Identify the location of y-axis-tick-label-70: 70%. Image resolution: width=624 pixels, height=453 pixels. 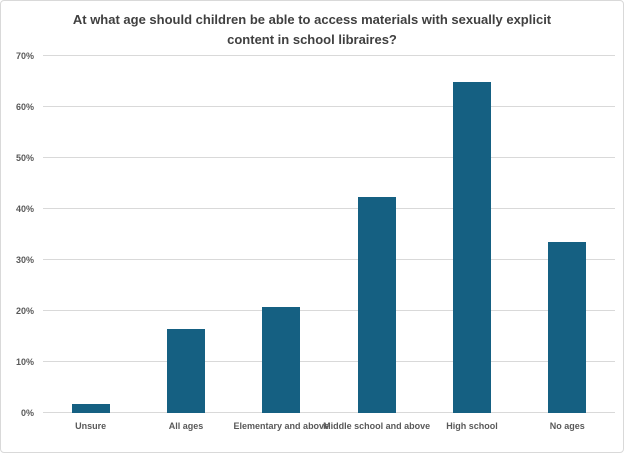
(24, 56).